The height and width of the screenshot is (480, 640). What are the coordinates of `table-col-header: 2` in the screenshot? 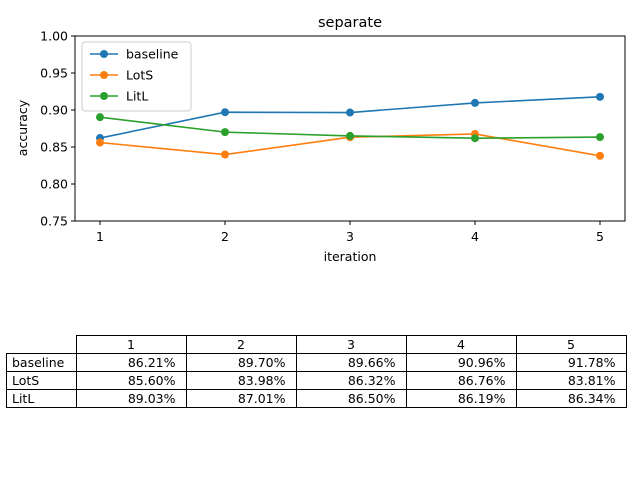 It's located at (241, 344).